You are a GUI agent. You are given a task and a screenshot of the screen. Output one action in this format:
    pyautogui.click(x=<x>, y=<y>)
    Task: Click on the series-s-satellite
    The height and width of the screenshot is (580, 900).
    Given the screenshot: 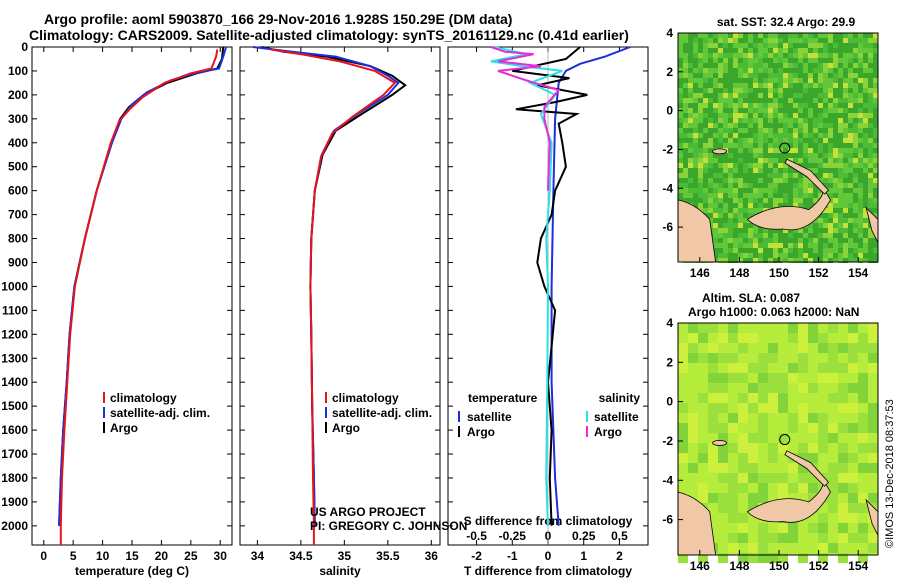 What is the action you would take?
    pyautogui.click(x=526, y=286)
    